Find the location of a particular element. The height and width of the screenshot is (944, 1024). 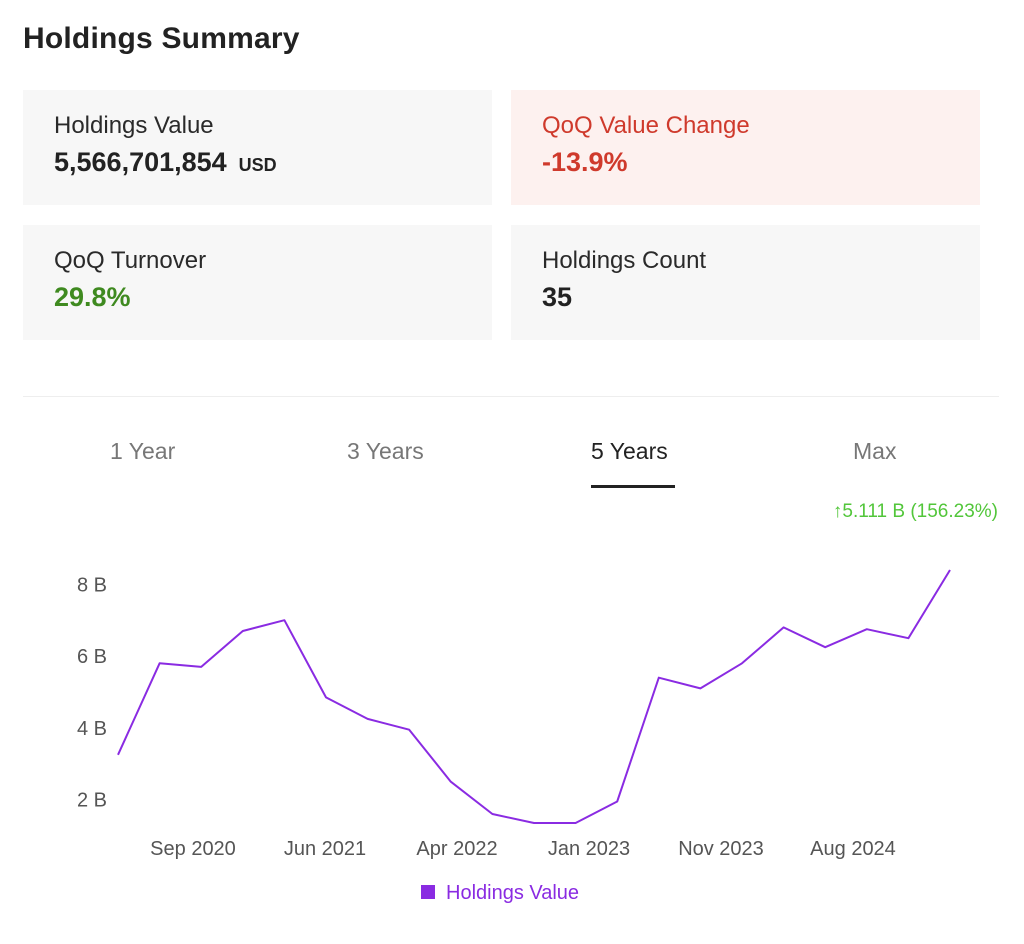

qoq-turnover-card: QoQ Turnover 29.8% is located at coordinates (257, 282).